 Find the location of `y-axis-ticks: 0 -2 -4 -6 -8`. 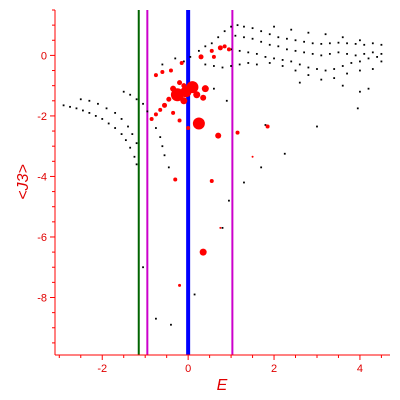

y-axis-ticks: 0 -2 -4 -6 -8 is located at coordinates (46, 176).